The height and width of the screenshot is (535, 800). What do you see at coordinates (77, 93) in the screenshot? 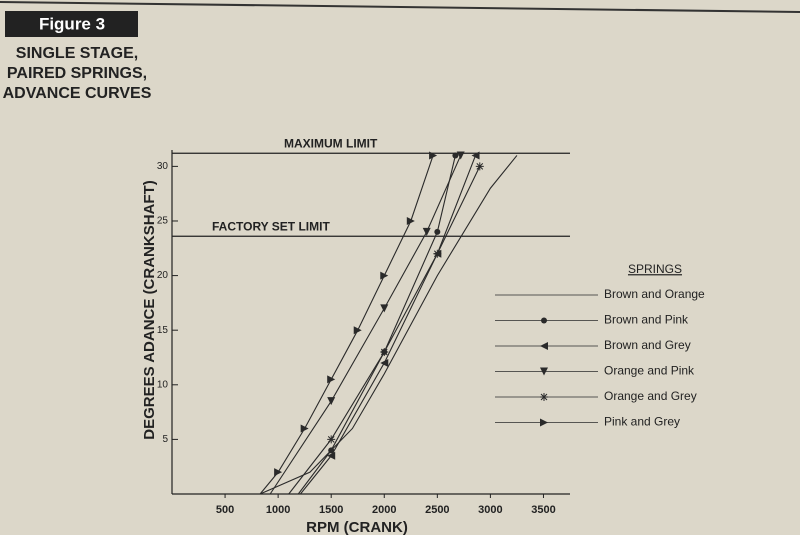
I see `title-line: ADVANCE CURVES` at bounding box center [77, 93].